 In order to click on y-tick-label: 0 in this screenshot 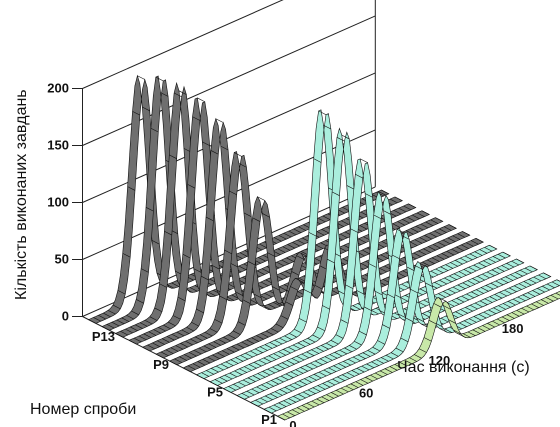, I will do `click(65, 316)`.